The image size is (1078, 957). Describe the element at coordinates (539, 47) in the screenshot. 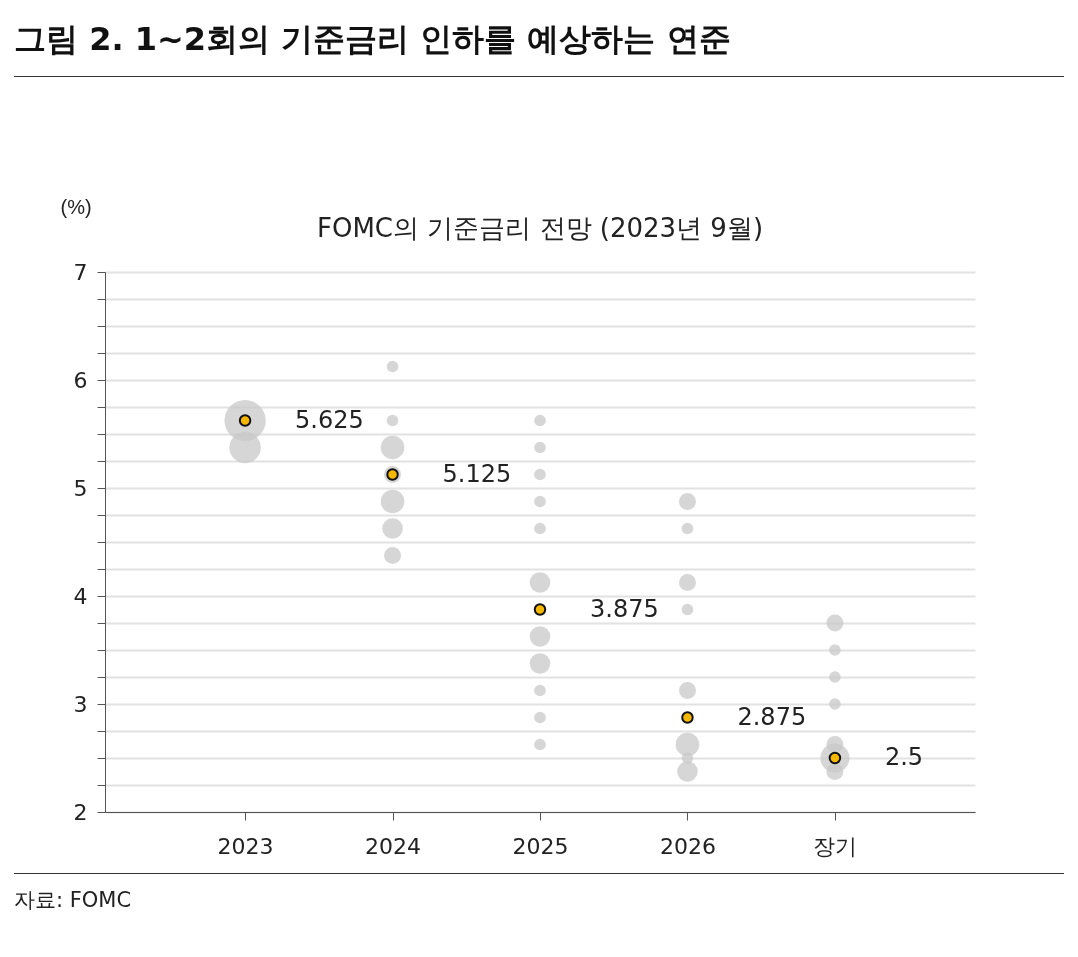

I see `chart-title: 그림 2. 1~2회의 기준금리 인하를 예상하는 연준` at that location.